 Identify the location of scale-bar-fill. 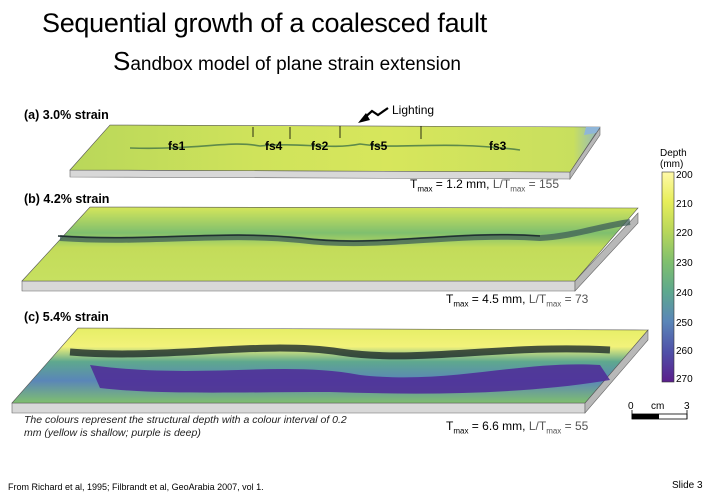
(645, 416).